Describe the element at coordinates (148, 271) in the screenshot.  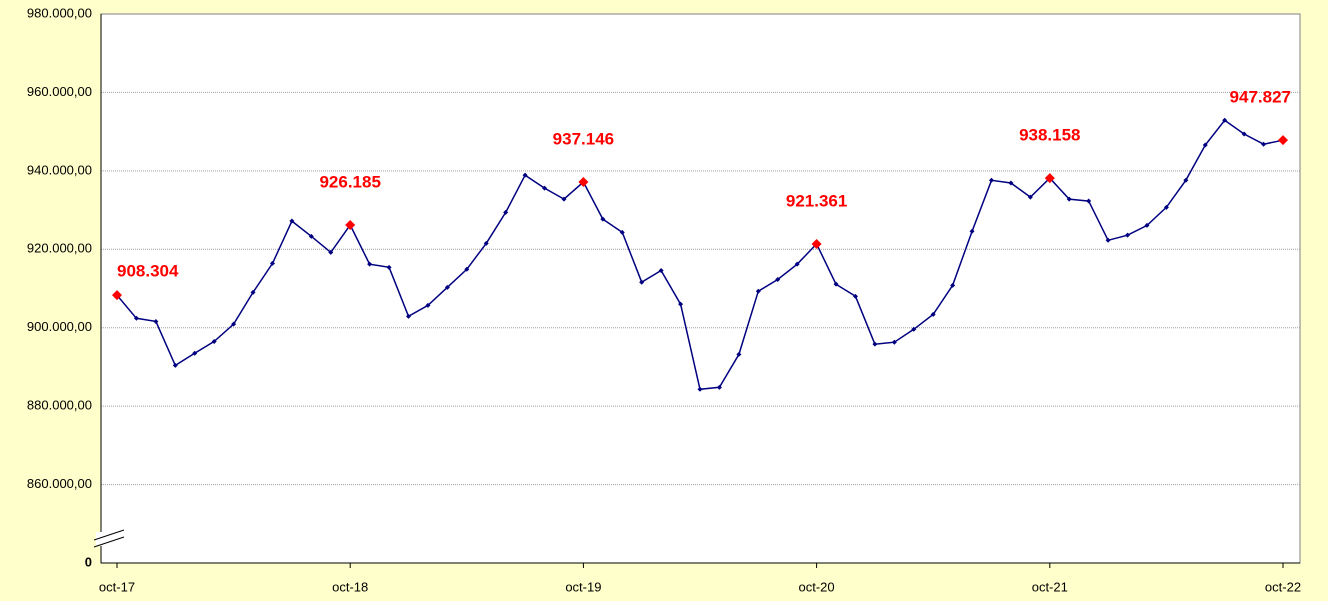
I see `value-label: 908.304` at that location.